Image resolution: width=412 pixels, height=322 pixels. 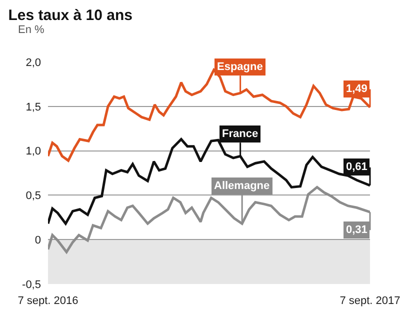 I want to click on y-tick-label: 0,5, so click(x=33, y=196).